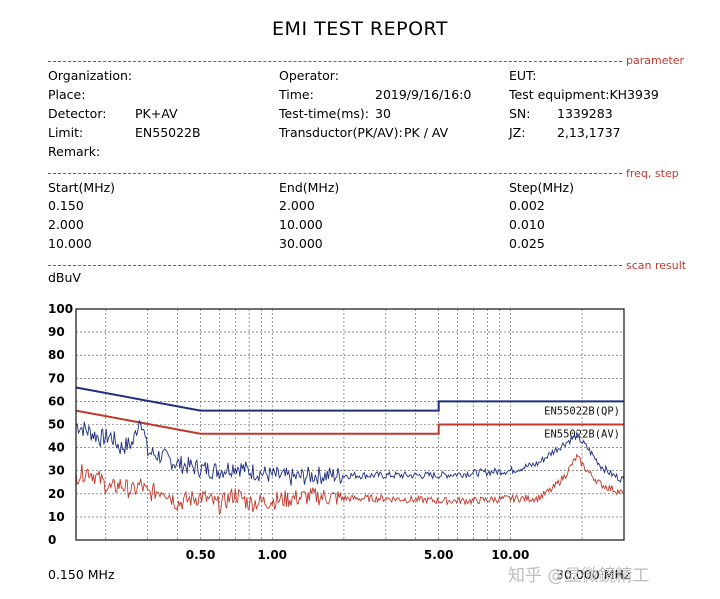 The width and height of the screenshot is (720, 599). I want to click on eut-label: EUT:, so click(523, 75).